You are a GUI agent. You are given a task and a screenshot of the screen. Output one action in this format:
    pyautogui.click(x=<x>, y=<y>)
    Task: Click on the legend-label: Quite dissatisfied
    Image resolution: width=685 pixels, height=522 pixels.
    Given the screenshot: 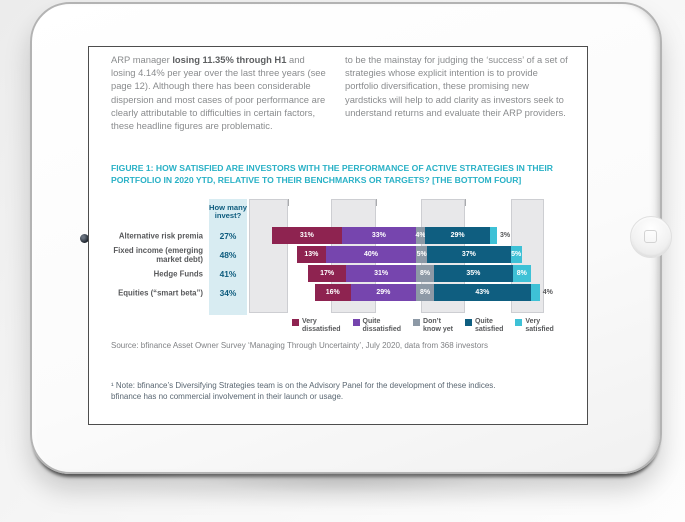 What is the action you would take?
    pyautogui.click(x=382, y=326)
    